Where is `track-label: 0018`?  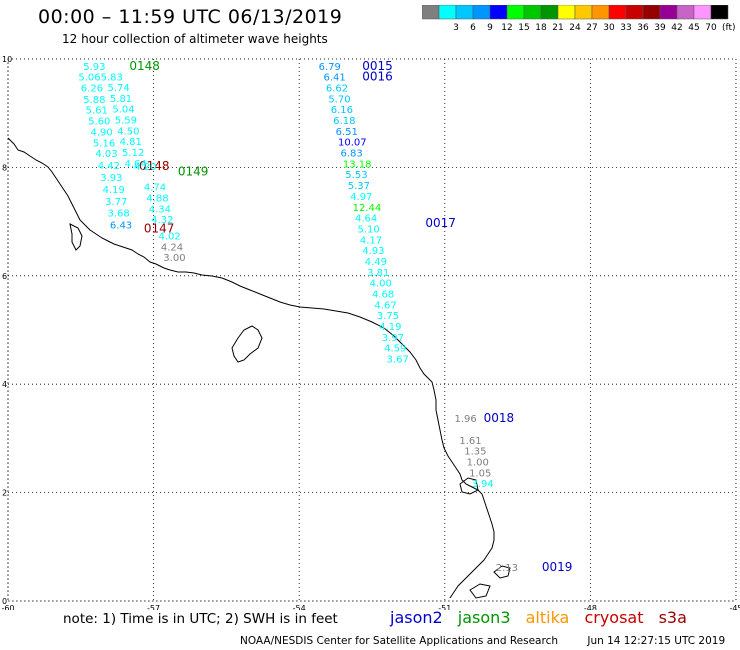 track-label: 0018 is located at coordinates (499, 418).